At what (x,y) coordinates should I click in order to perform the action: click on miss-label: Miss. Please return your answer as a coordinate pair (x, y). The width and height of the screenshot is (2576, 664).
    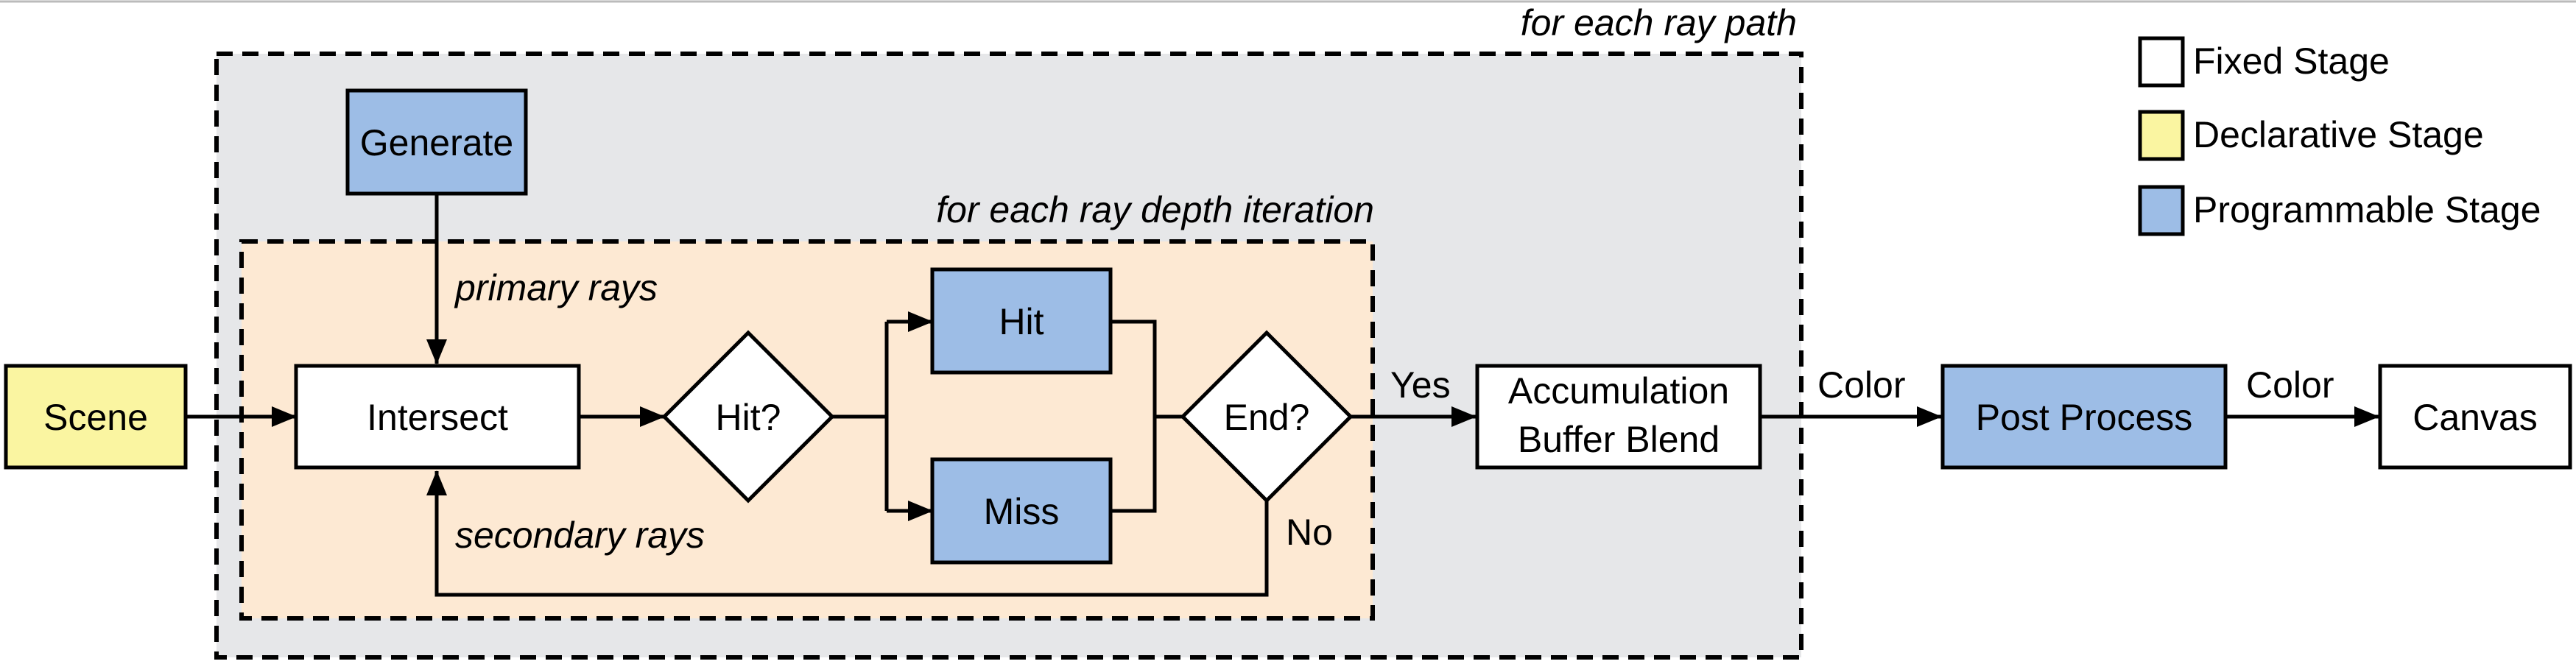
    Looking at the image, I should click on (1022, 511).